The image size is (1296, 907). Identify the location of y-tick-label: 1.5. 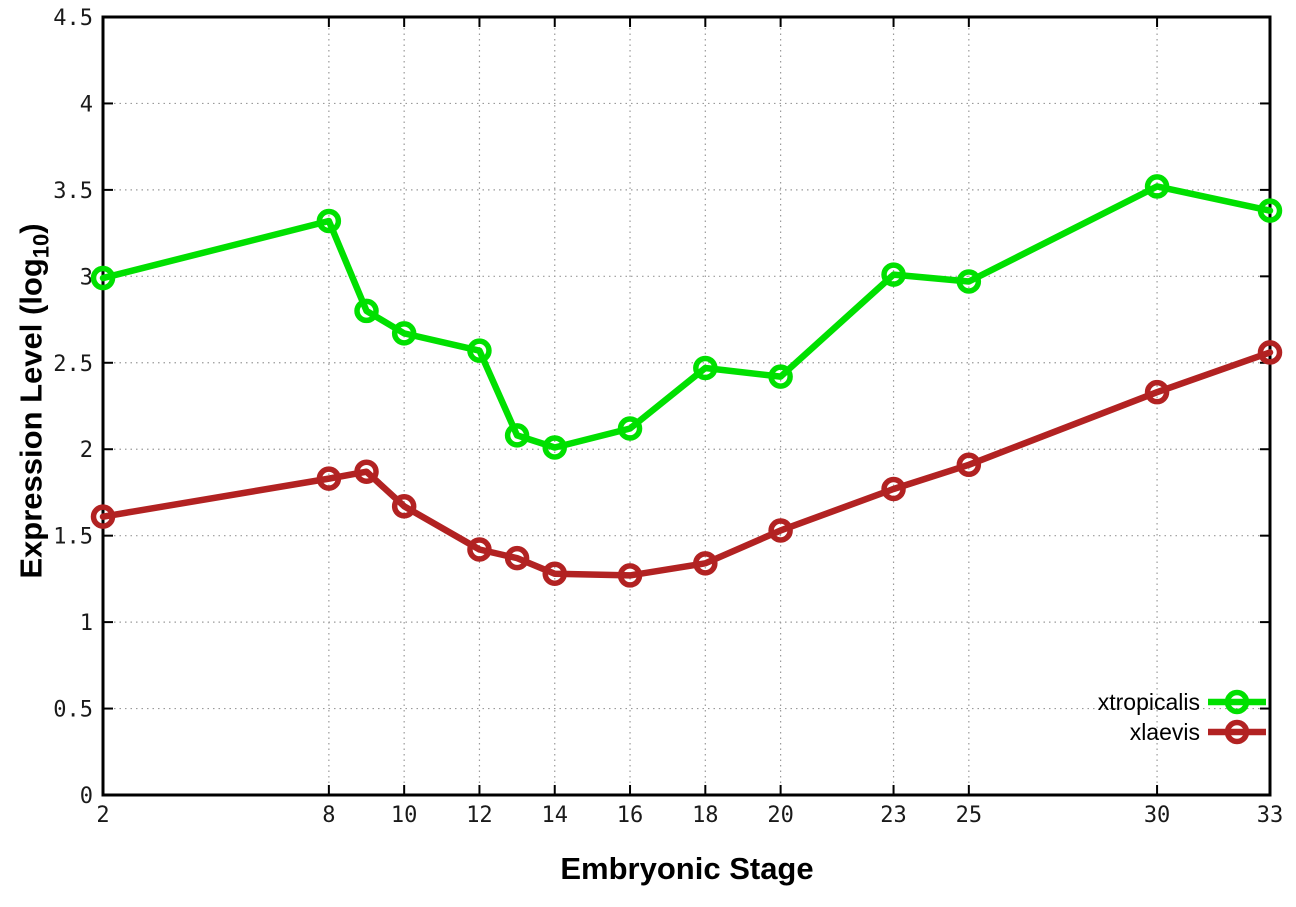
(73, 537).